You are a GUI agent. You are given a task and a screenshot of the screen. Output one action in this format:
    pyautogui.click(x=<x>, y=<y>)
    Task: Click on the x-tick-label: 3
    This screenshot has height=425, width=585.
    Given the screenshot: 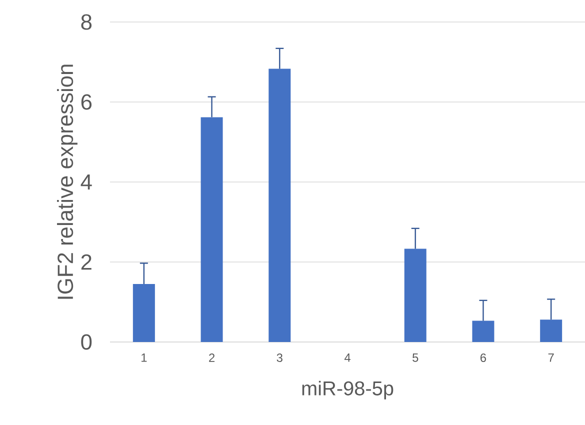 What is the action you would take?
    pyautogui.click(x=279, y=358)
    